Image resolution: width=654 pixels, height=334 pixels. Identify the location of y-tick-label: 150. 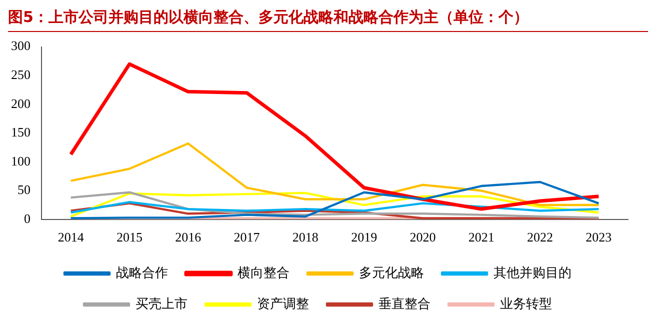
(20, 132).